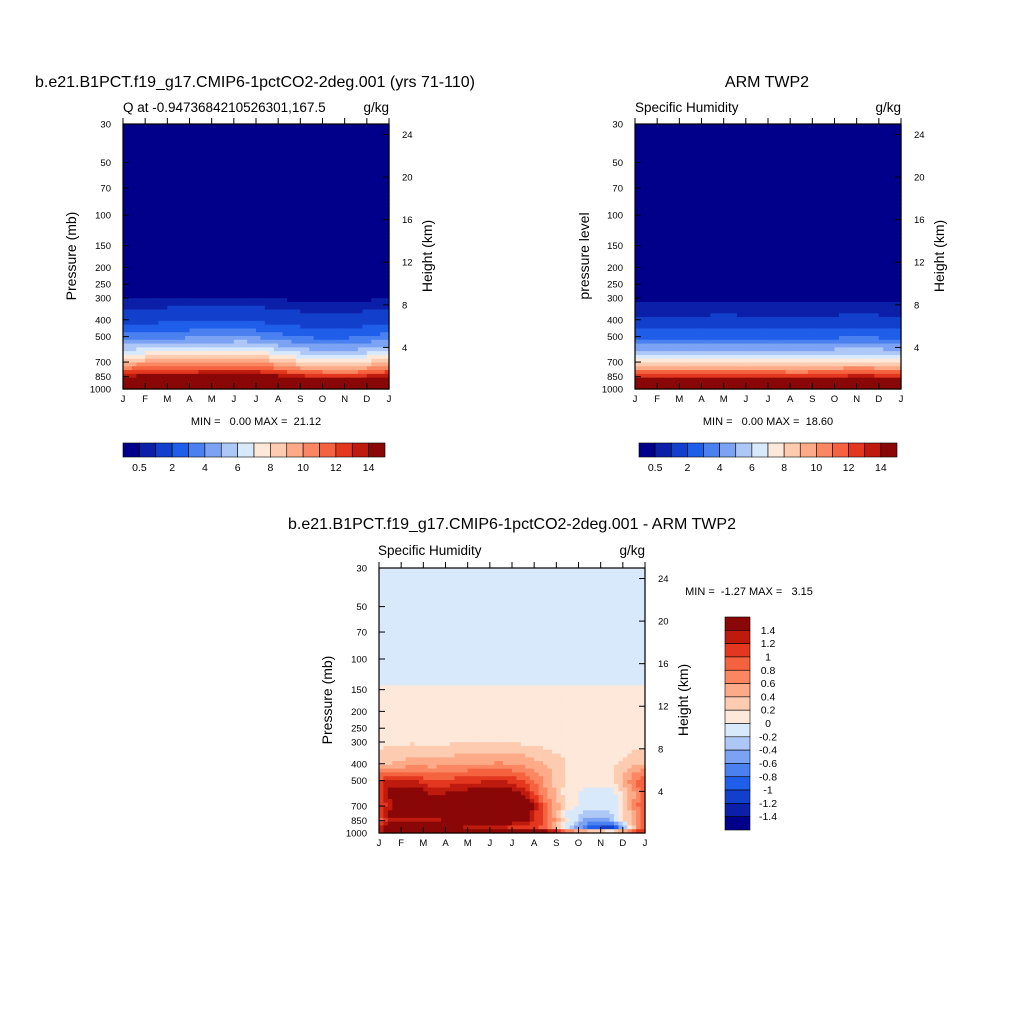 This screenshot has width=1024, height=1024. What do you see at coordinates (427, 256) in the screenshot?
I see `panel-model-ylabel-right: Height (km)` at bounding box center [427, 256].